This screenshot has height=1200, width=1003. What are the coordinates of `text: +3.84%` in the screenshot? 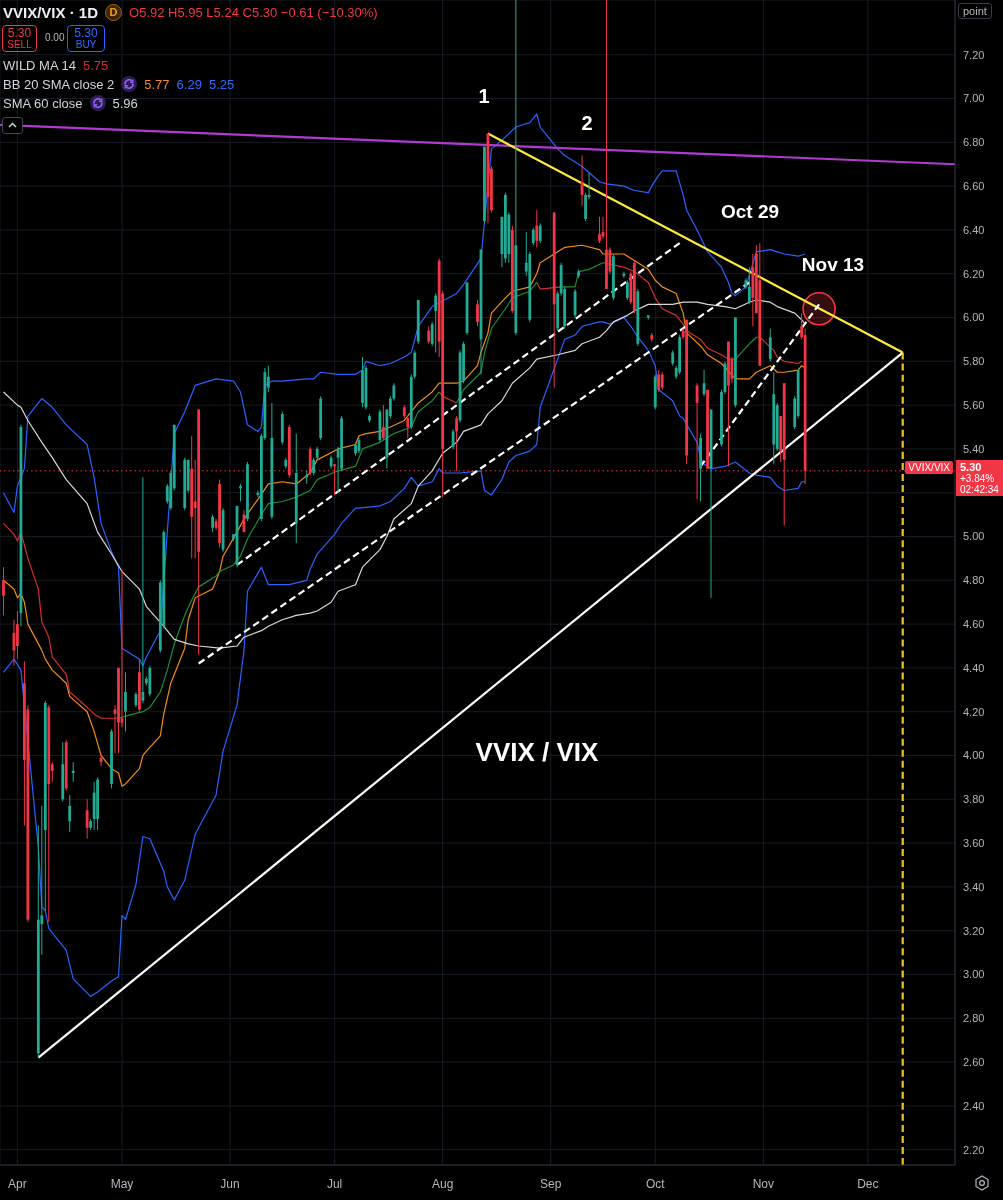 It's located at (978, 478).